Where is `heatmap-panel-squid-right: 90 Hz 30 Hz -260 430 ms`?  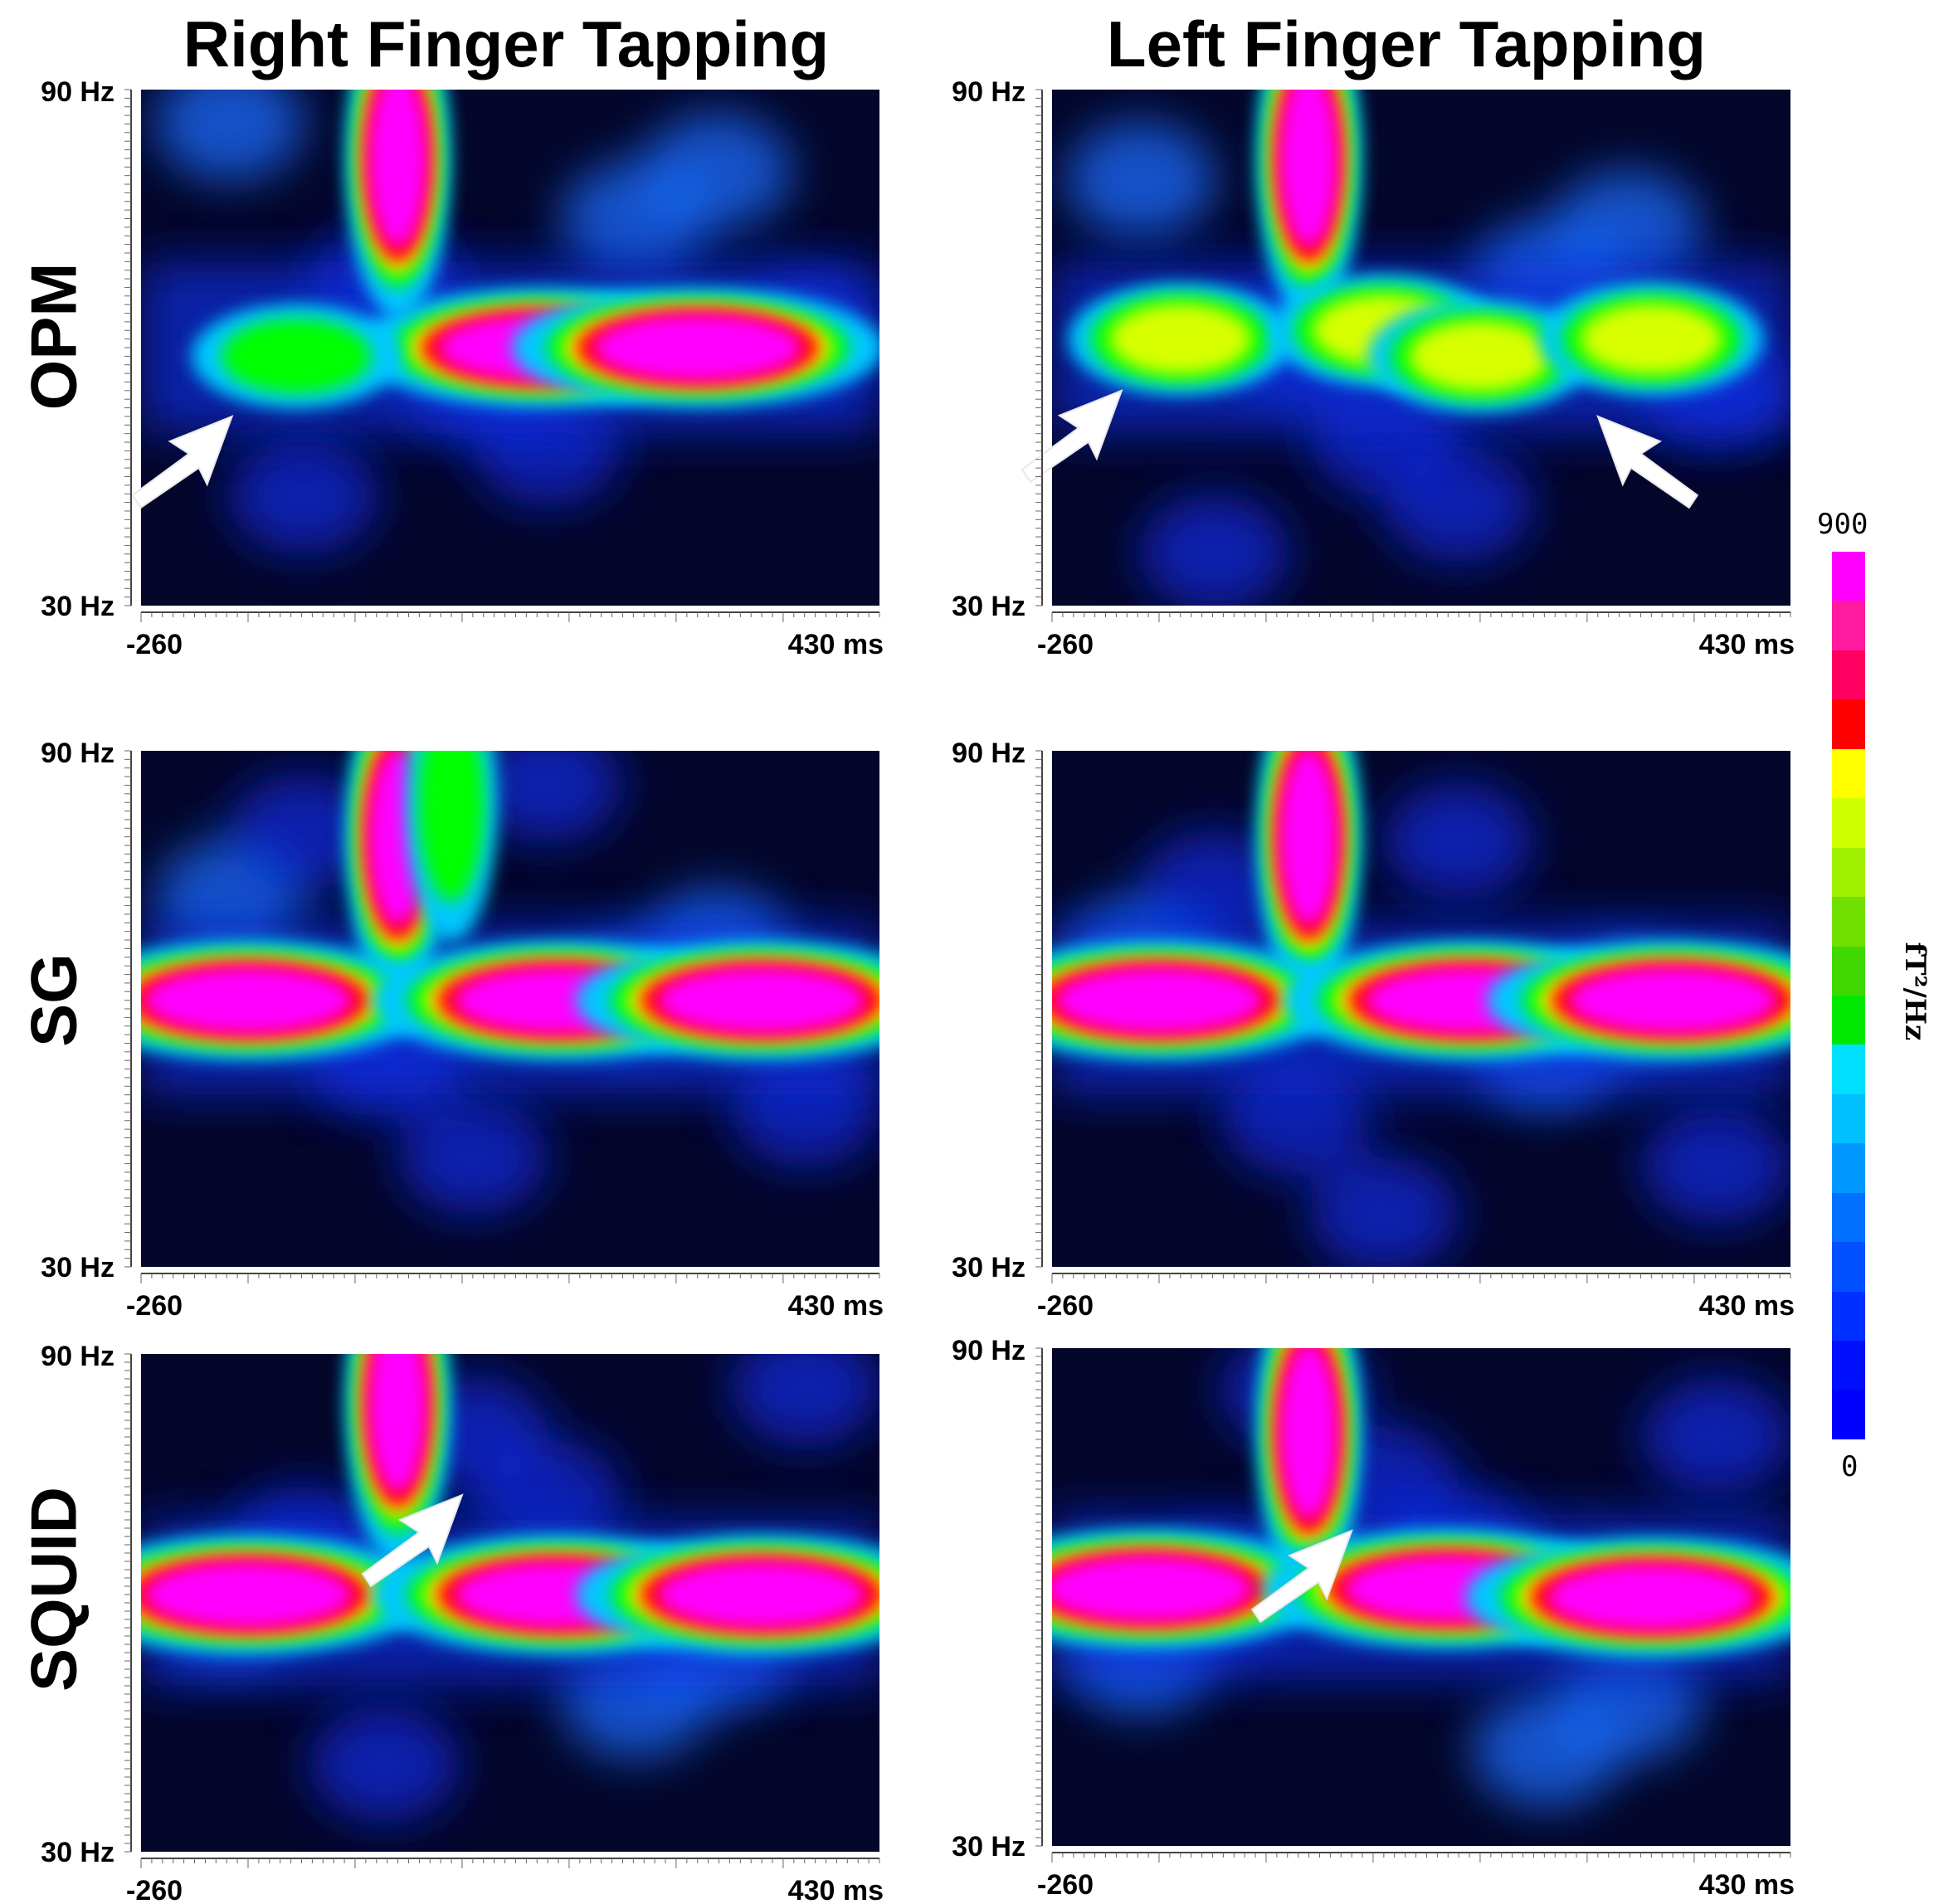 heatmap-panel-squid-right: 90 Hz 30 Hz -260 430 ms is located at coordinates (462, 1622).